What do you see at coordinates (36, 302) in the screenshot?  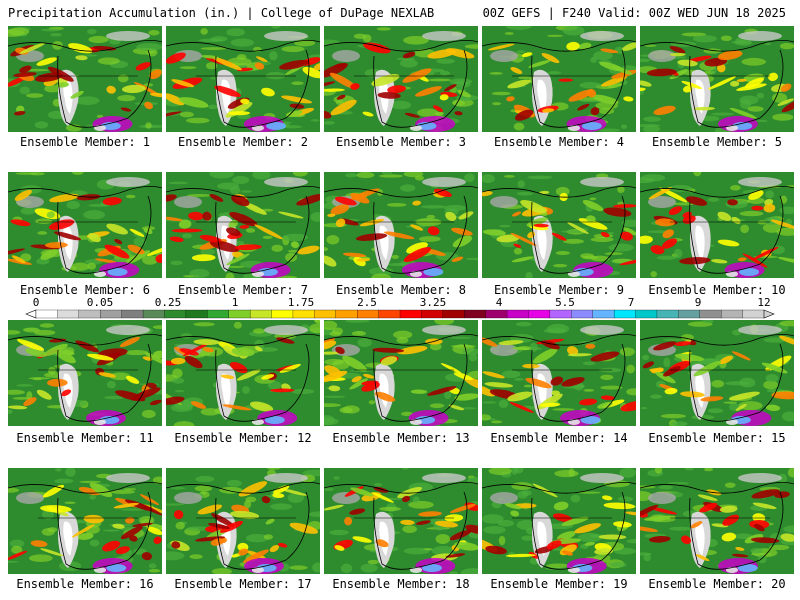 I see `colorbar-tick-label: 0` at bounding box center [36, 302].